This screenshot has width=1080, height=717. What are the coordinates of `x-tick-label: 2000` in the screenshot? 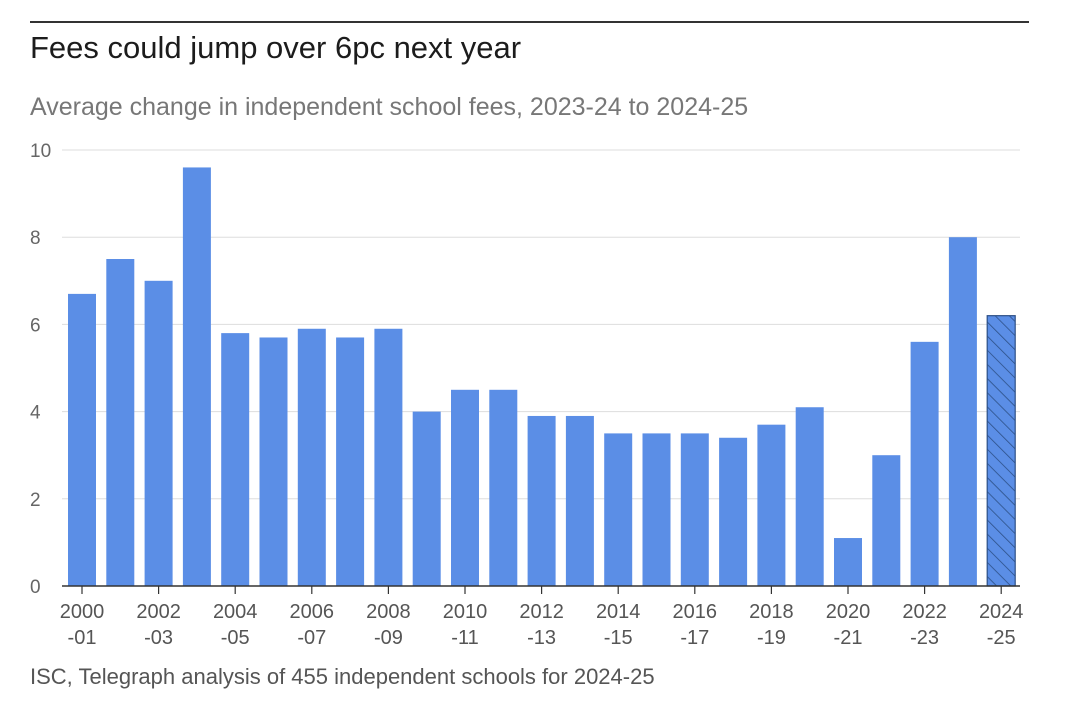 It's located at (82, 612).